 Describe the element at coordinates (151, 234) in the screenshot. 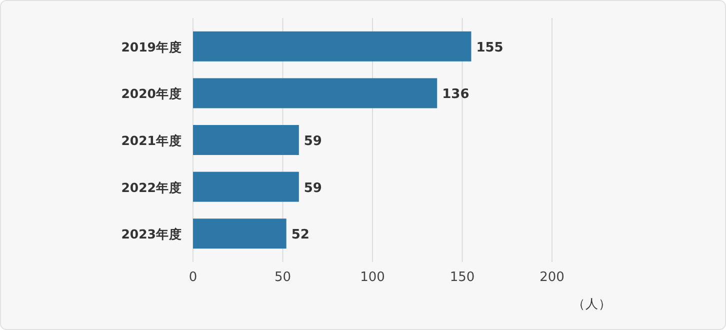

I see `y-tick-label: 2023年度` at that location.